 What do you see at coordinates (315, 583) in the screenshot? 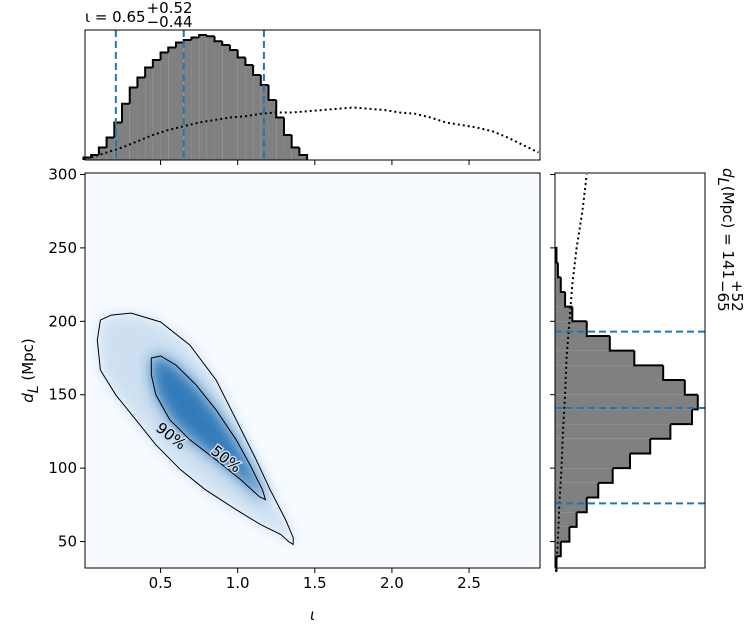
I see `x-tick-label: 1.5` at bounding box center [315, 583].